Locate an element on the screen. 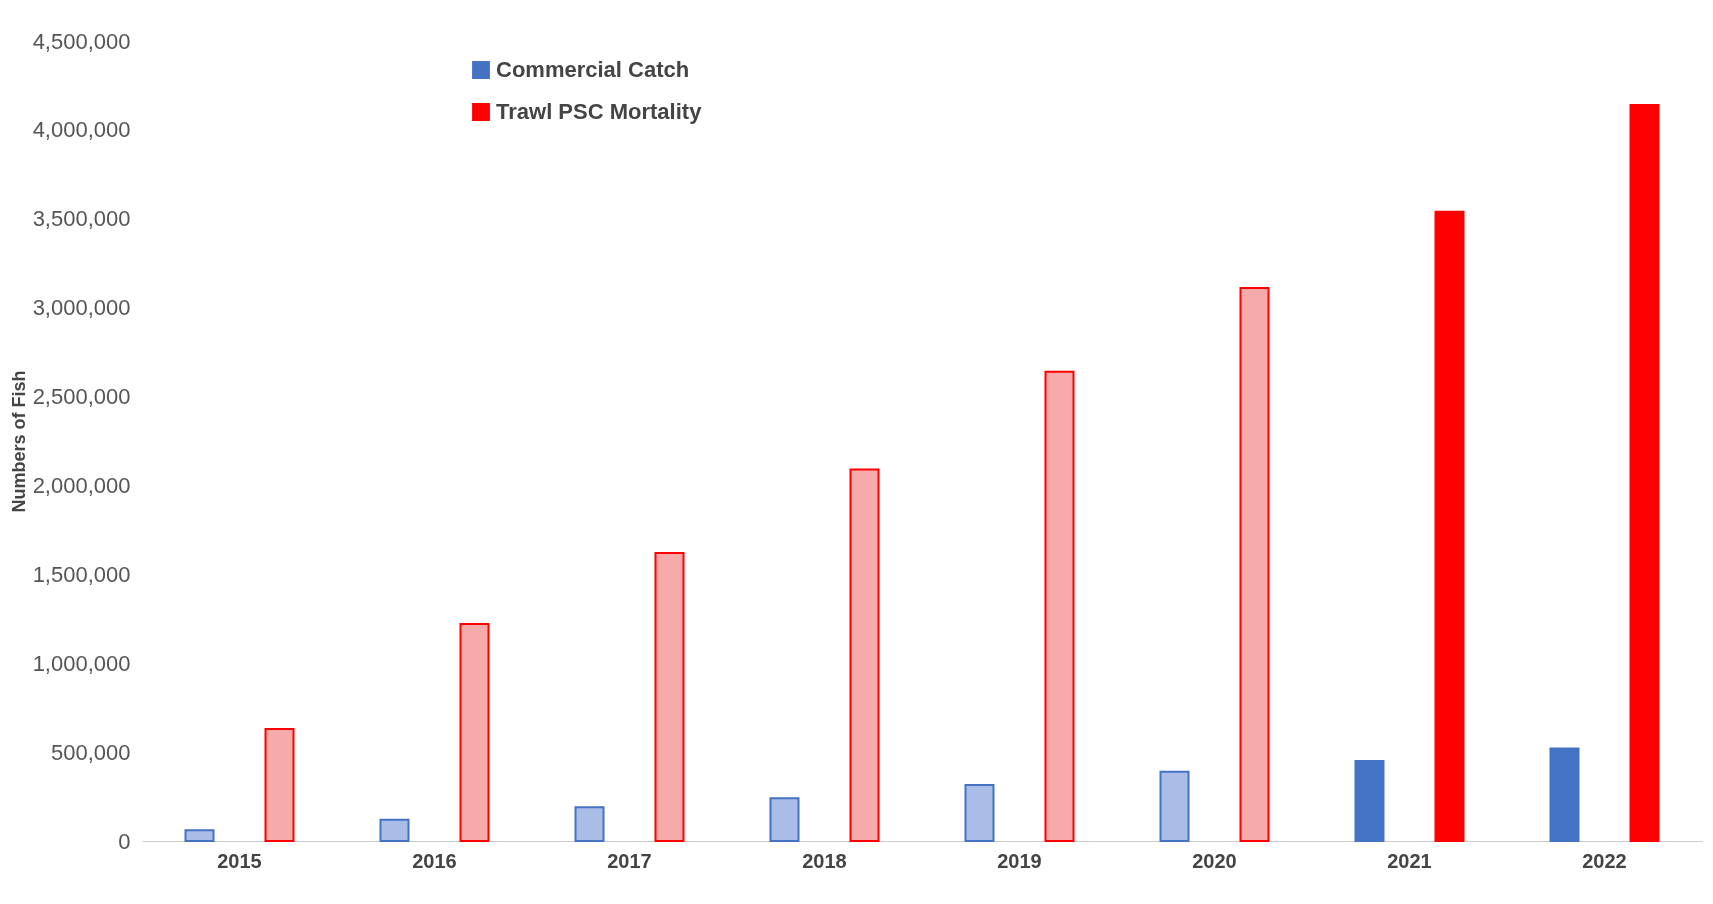 This screenshot has width=1713, height=904. x-tick-label: 2021 is located at coordinates (1409, 860).